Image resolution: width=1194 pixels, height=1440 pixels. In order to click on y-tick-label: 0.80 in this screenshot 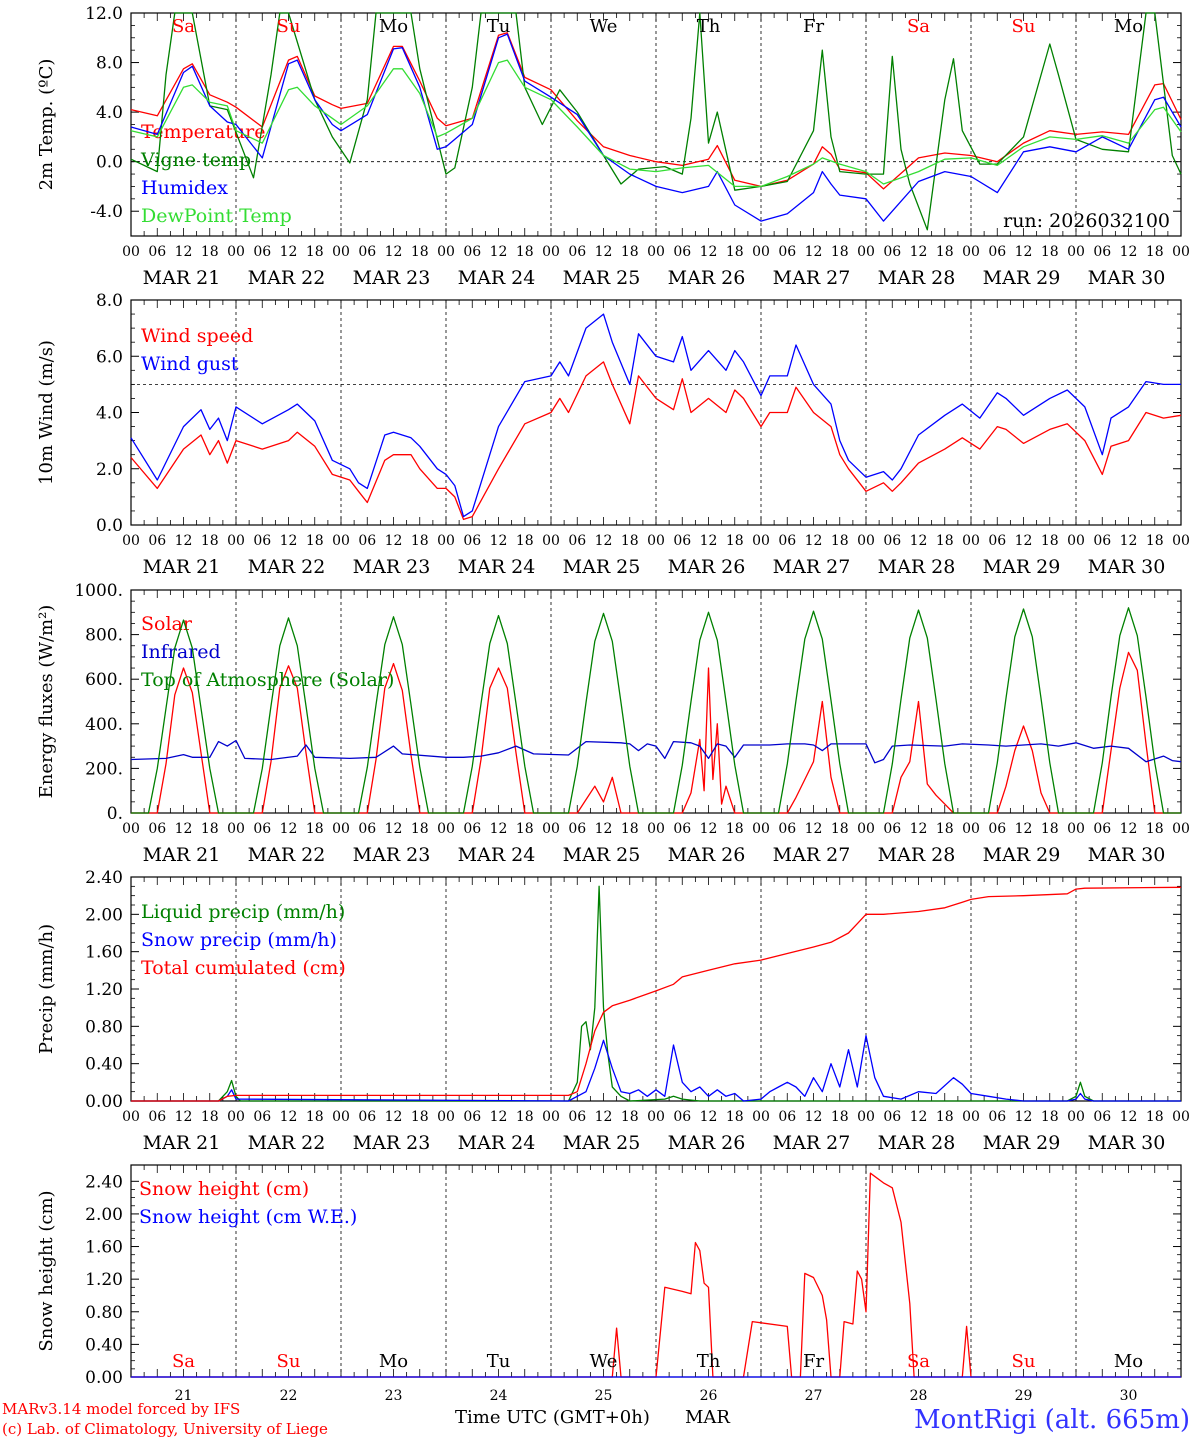, I will do `click(104, 1027)`.